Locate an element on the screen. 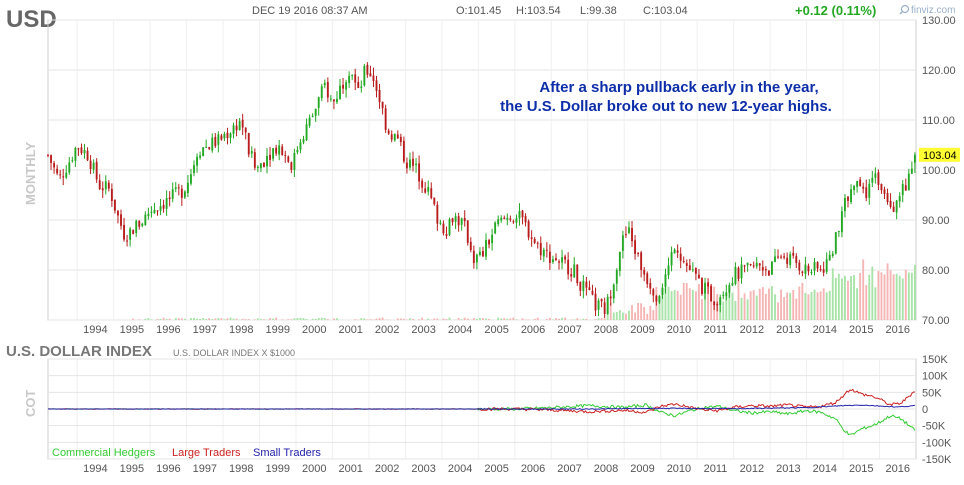 The height and width of the screenshot is (485, 964). cot-title: U.S. DOLLAR INDEX is located at coordinates (79, 351).